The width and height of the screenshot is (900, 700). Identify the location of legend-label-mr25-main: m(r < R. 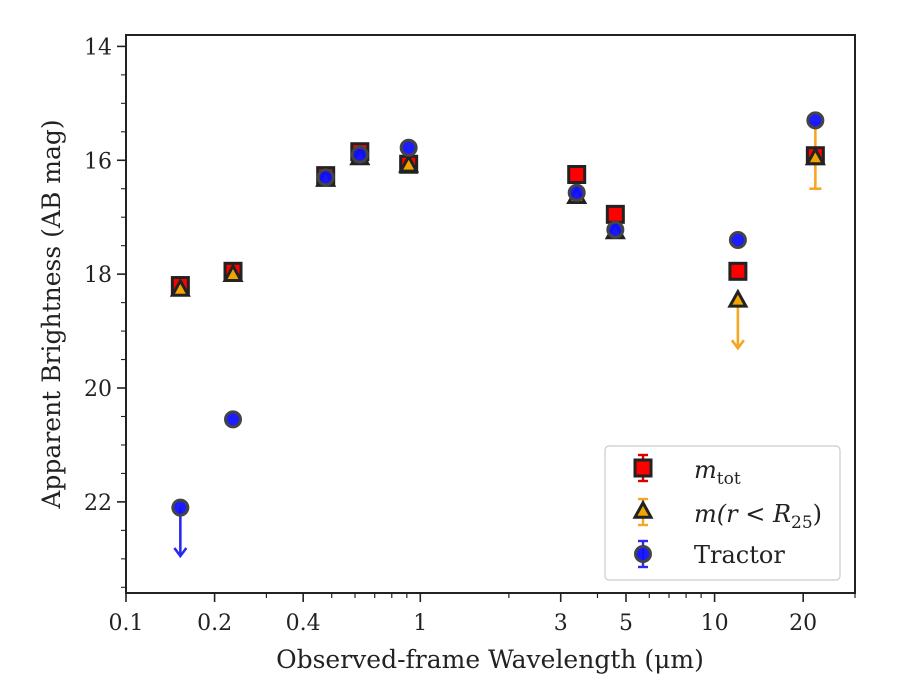
(742, 514).